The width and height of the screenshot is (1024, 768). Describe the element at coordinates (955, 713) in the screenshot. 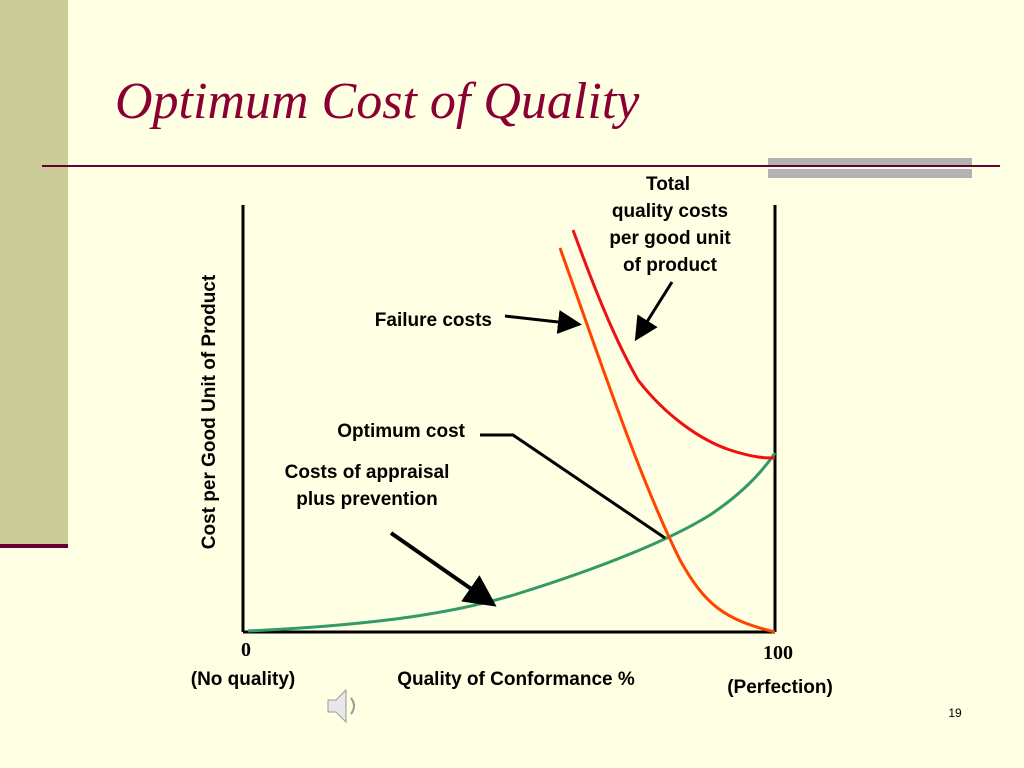

I see `slide-number: 19` at that location.